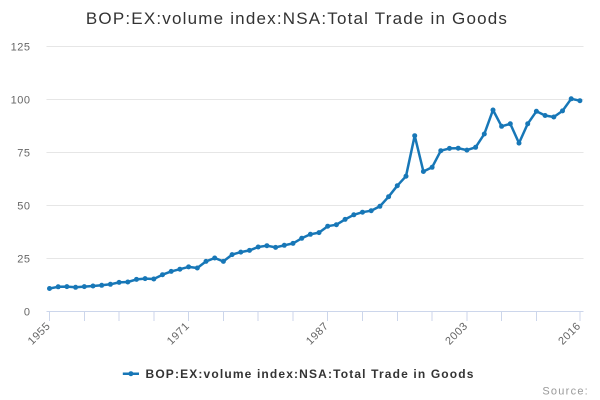 This screenshot has height=400, width=600. I want to click on svg-text: 50, so click(23, 207).